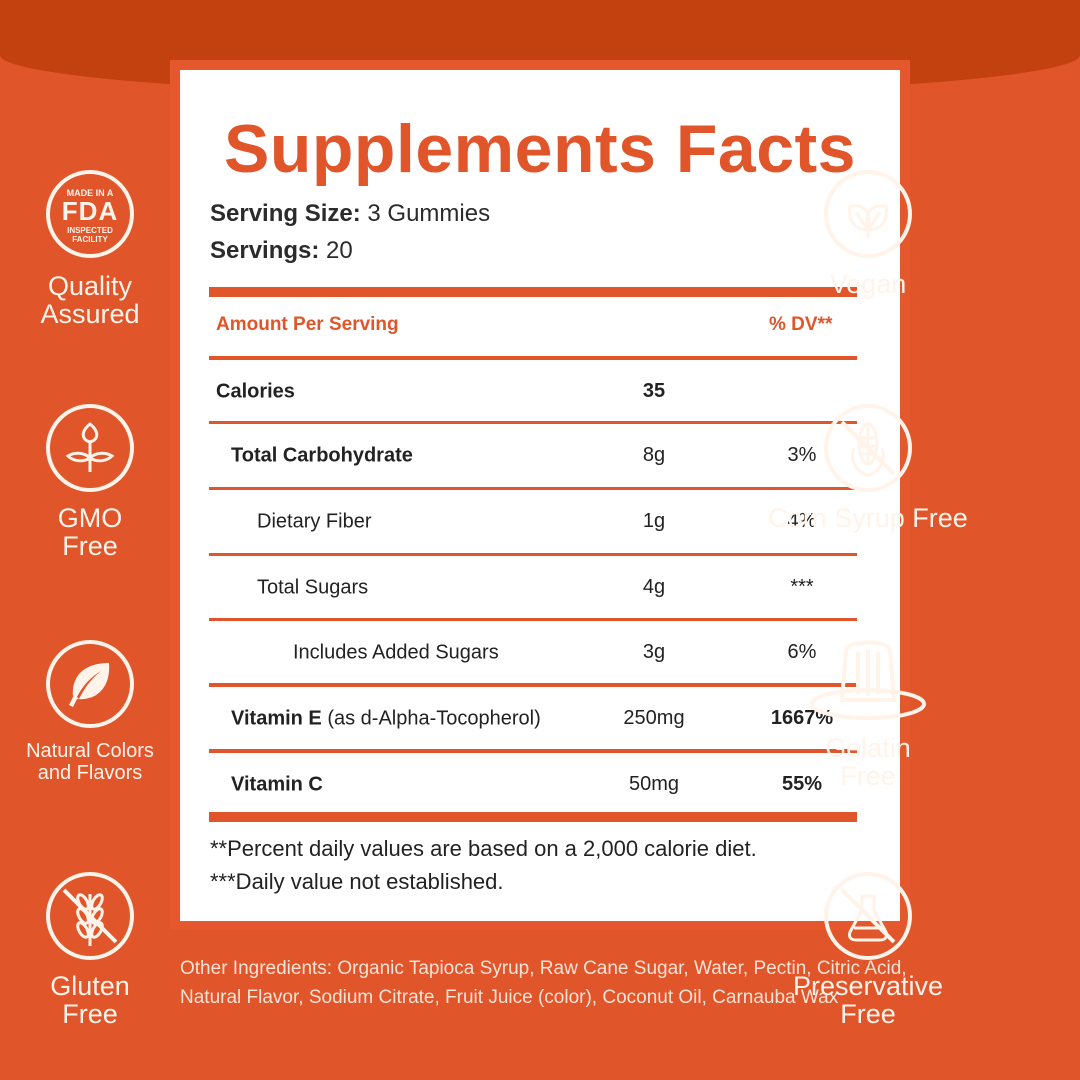 This screenshot has width=1080, height=1080. I want to click on badge-label: GMO Free, so click(90, 532).